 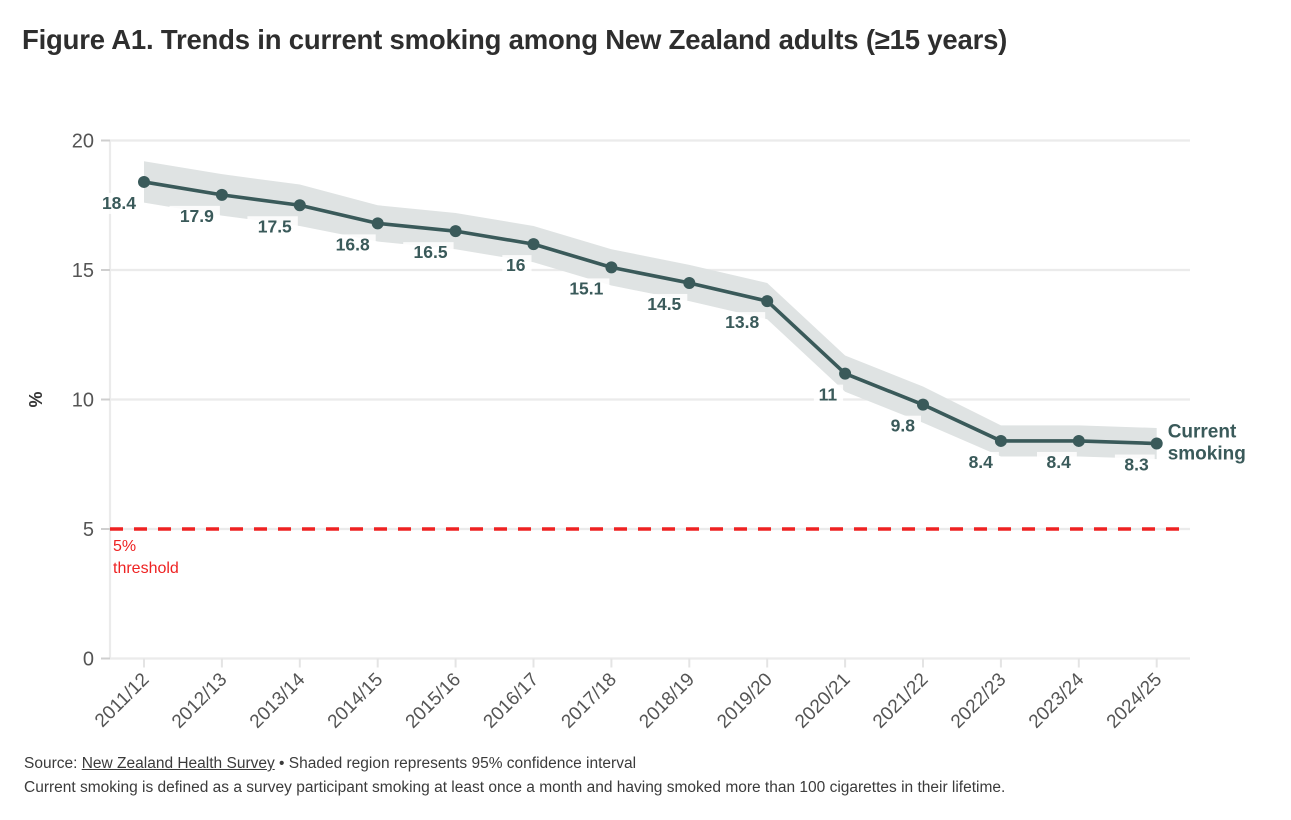 I want to click on x-tick-label: 2023/24, so click(x=1057, y=701).